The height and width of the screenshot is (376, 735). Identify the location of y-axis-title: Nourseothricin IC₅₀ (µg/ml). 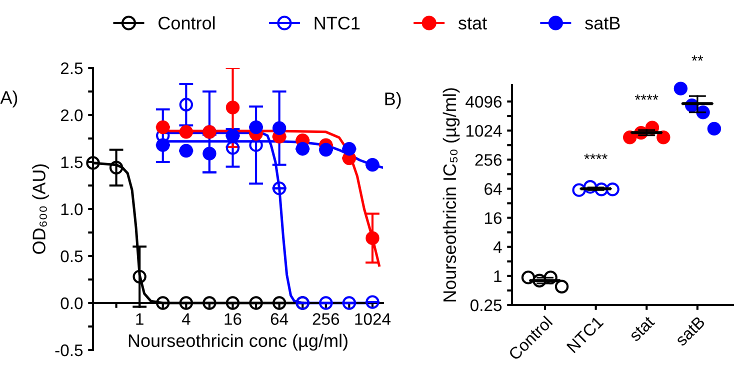
(451, 195).